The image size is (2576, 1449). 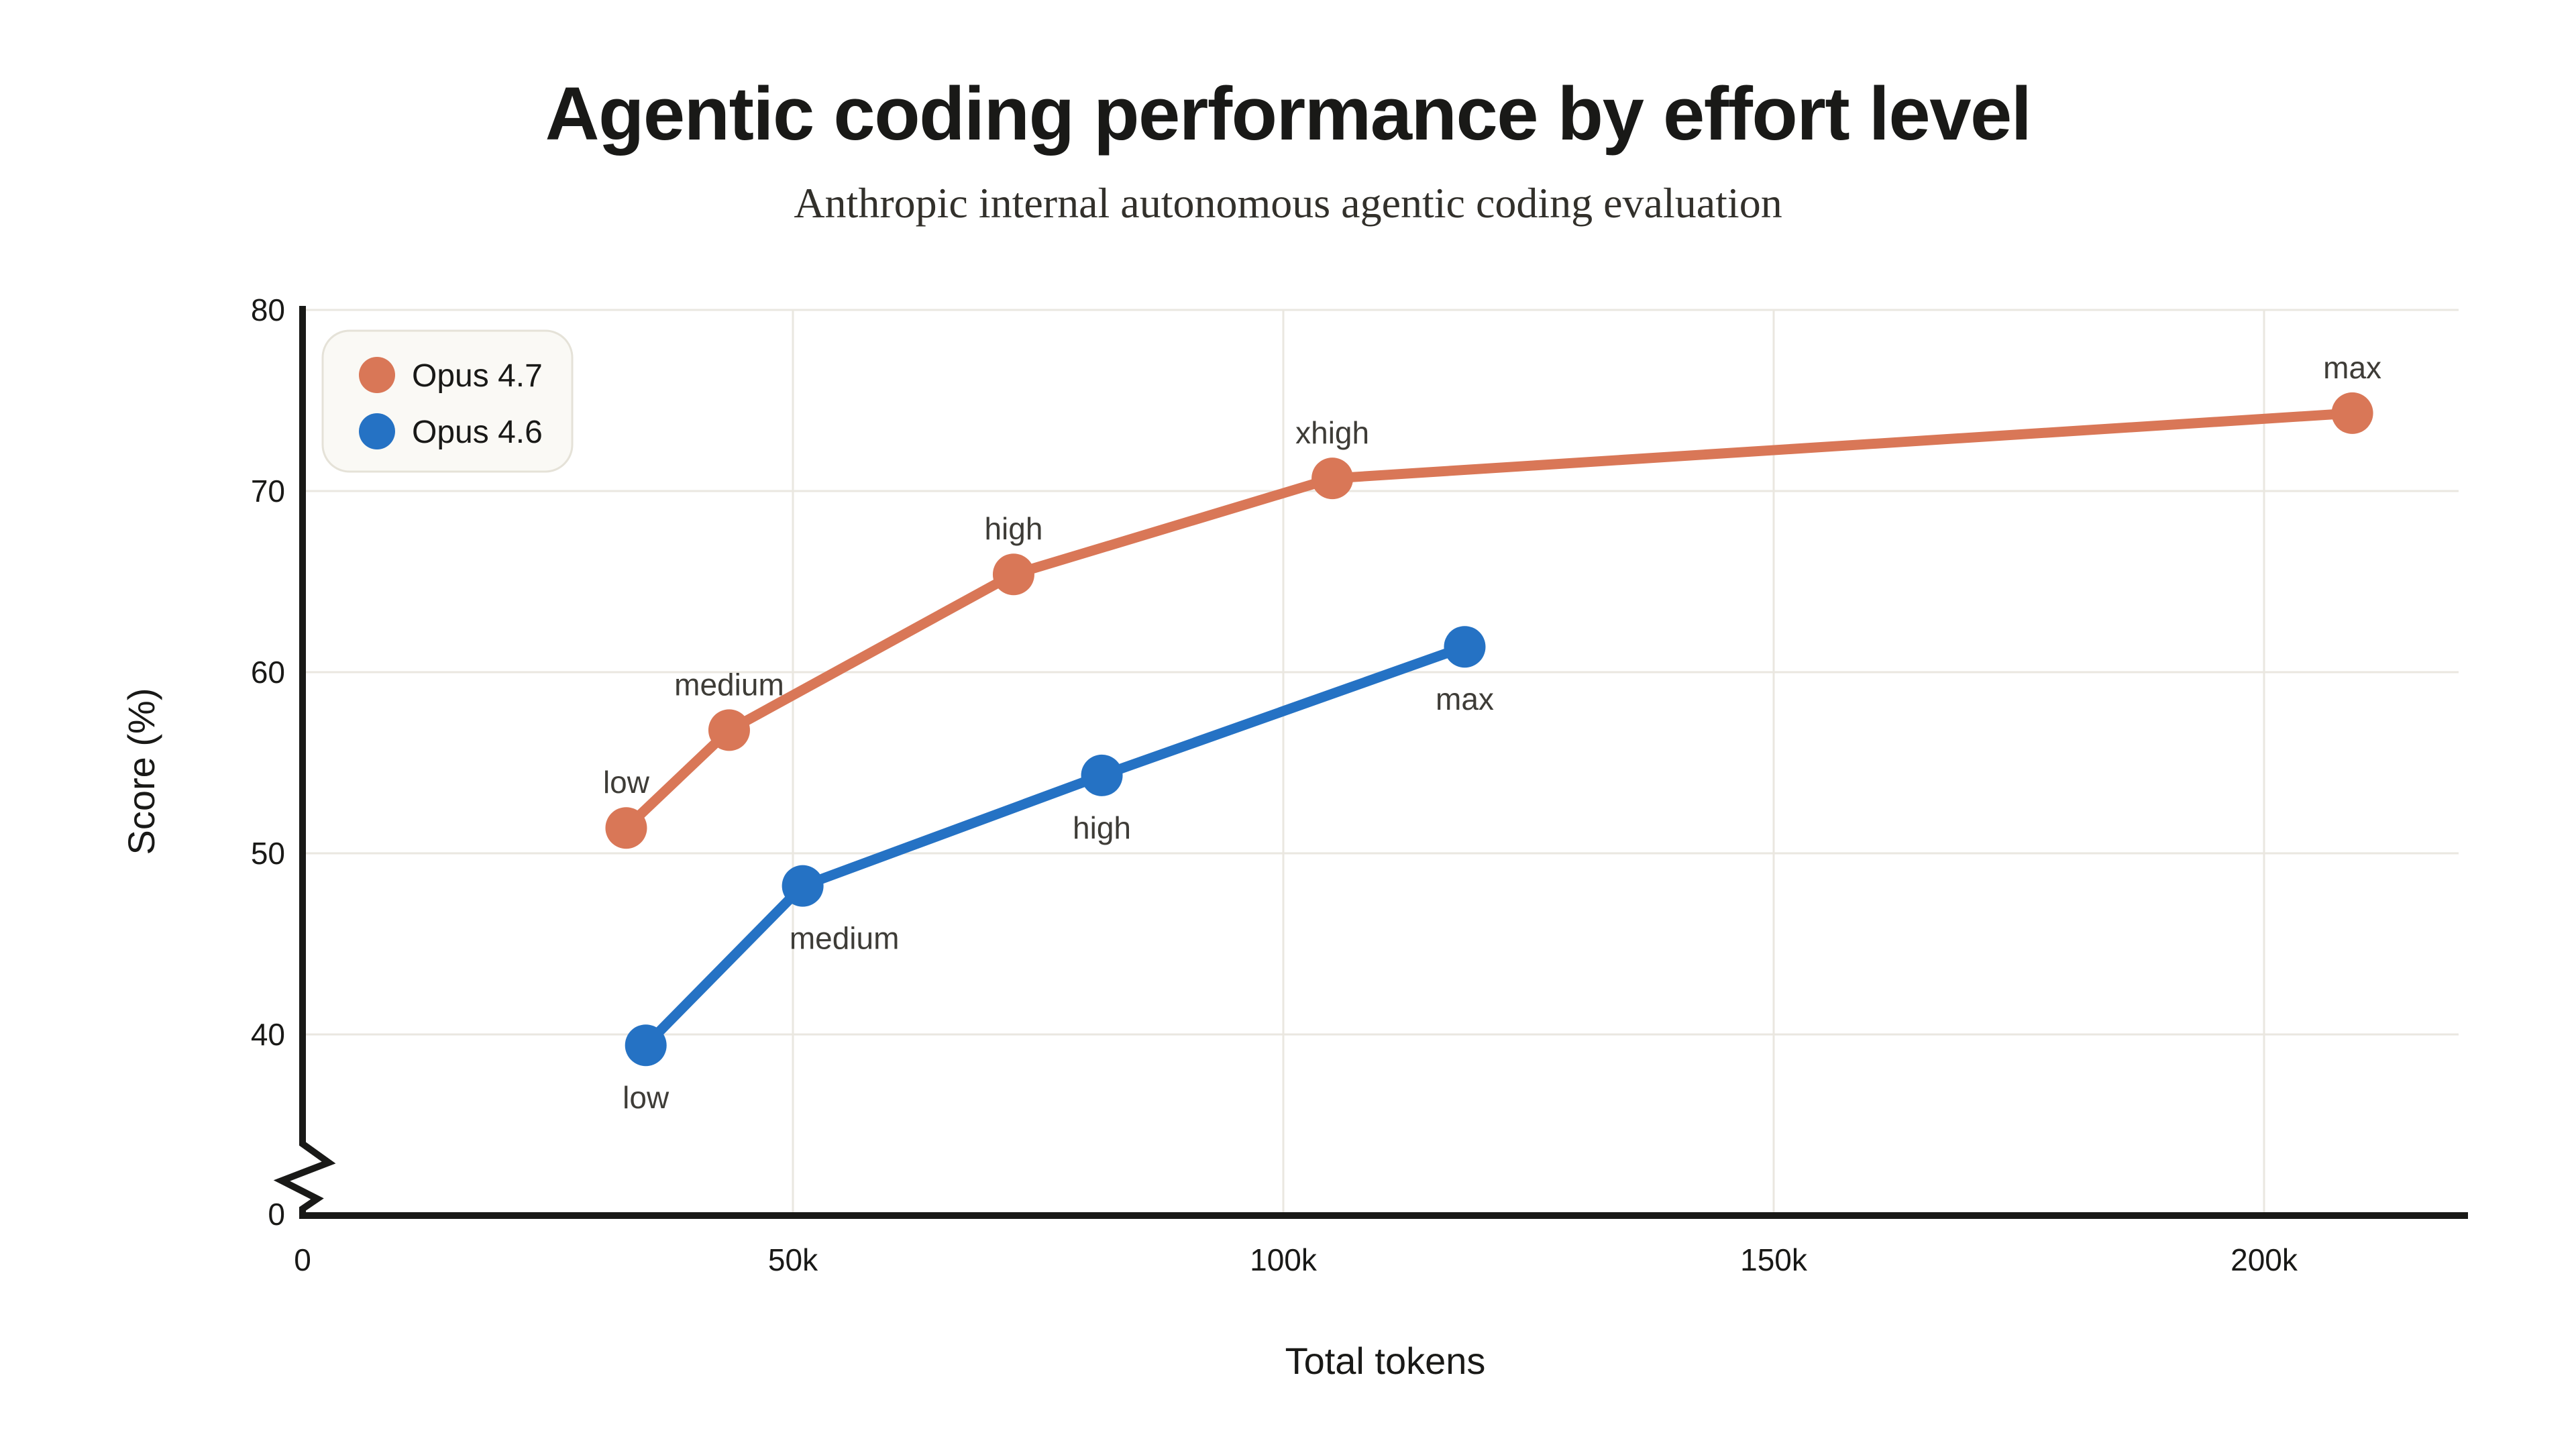 I want to click on x-tick-0: 0, so click(x=302, y=1259).